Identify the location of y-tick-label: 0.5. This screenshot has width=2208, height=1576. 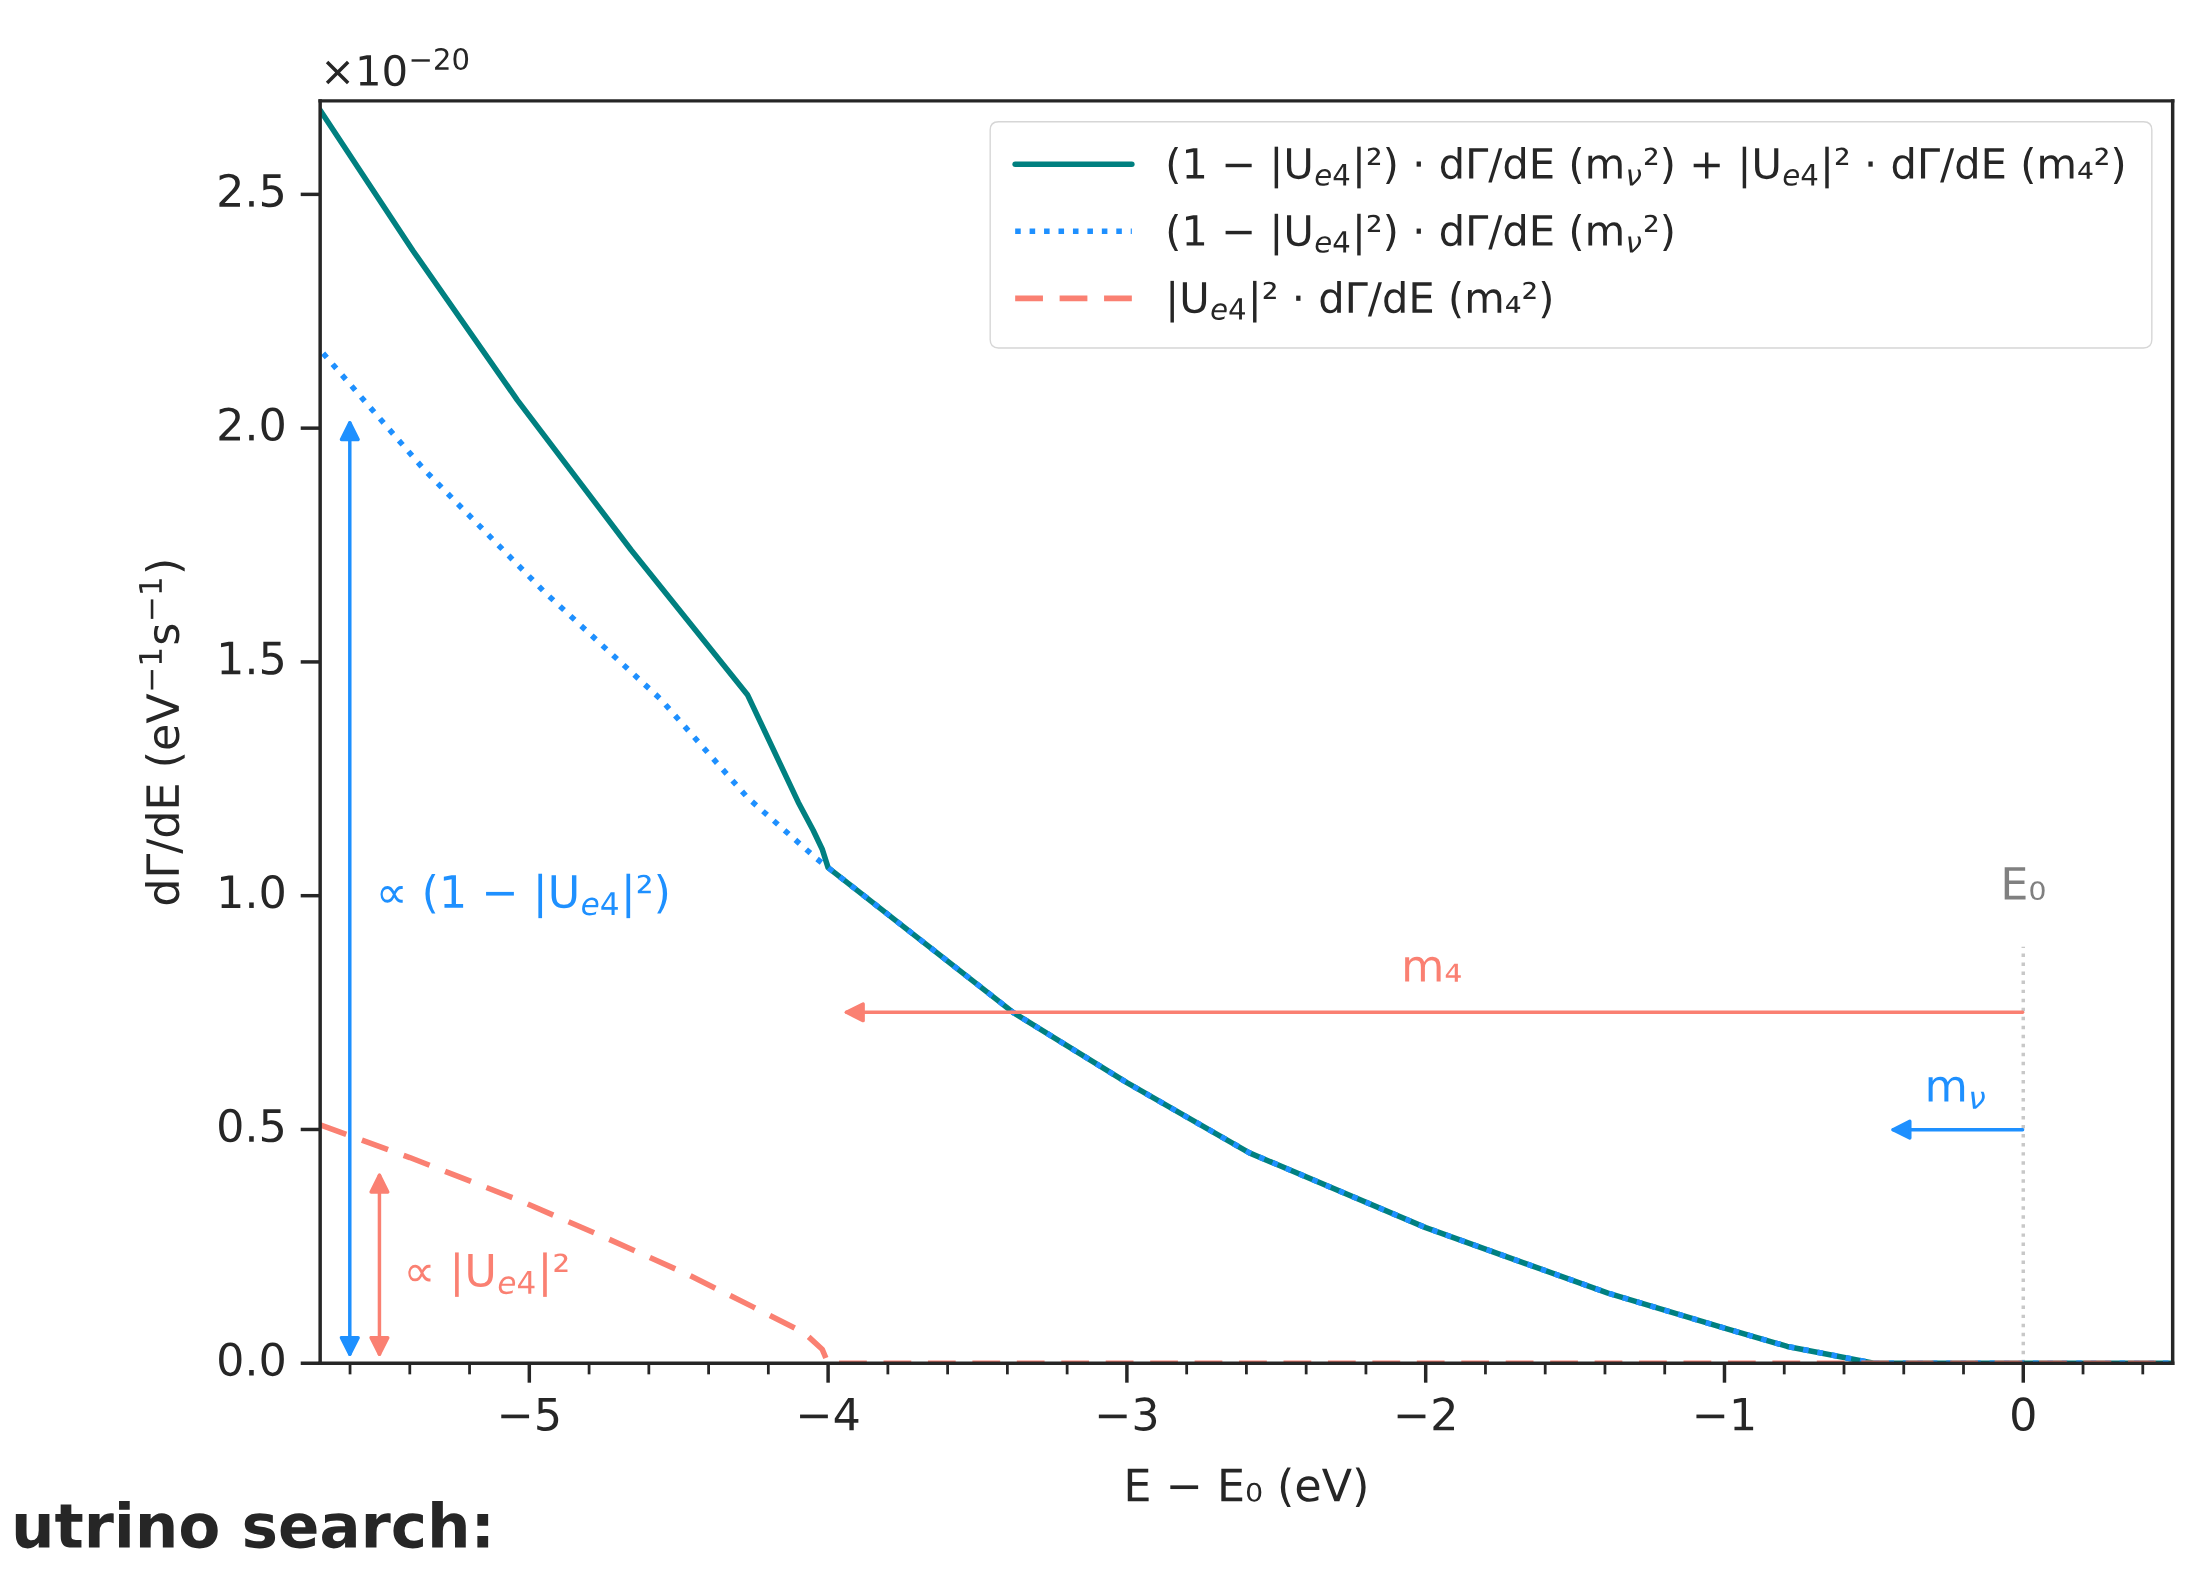
(251, 1125).